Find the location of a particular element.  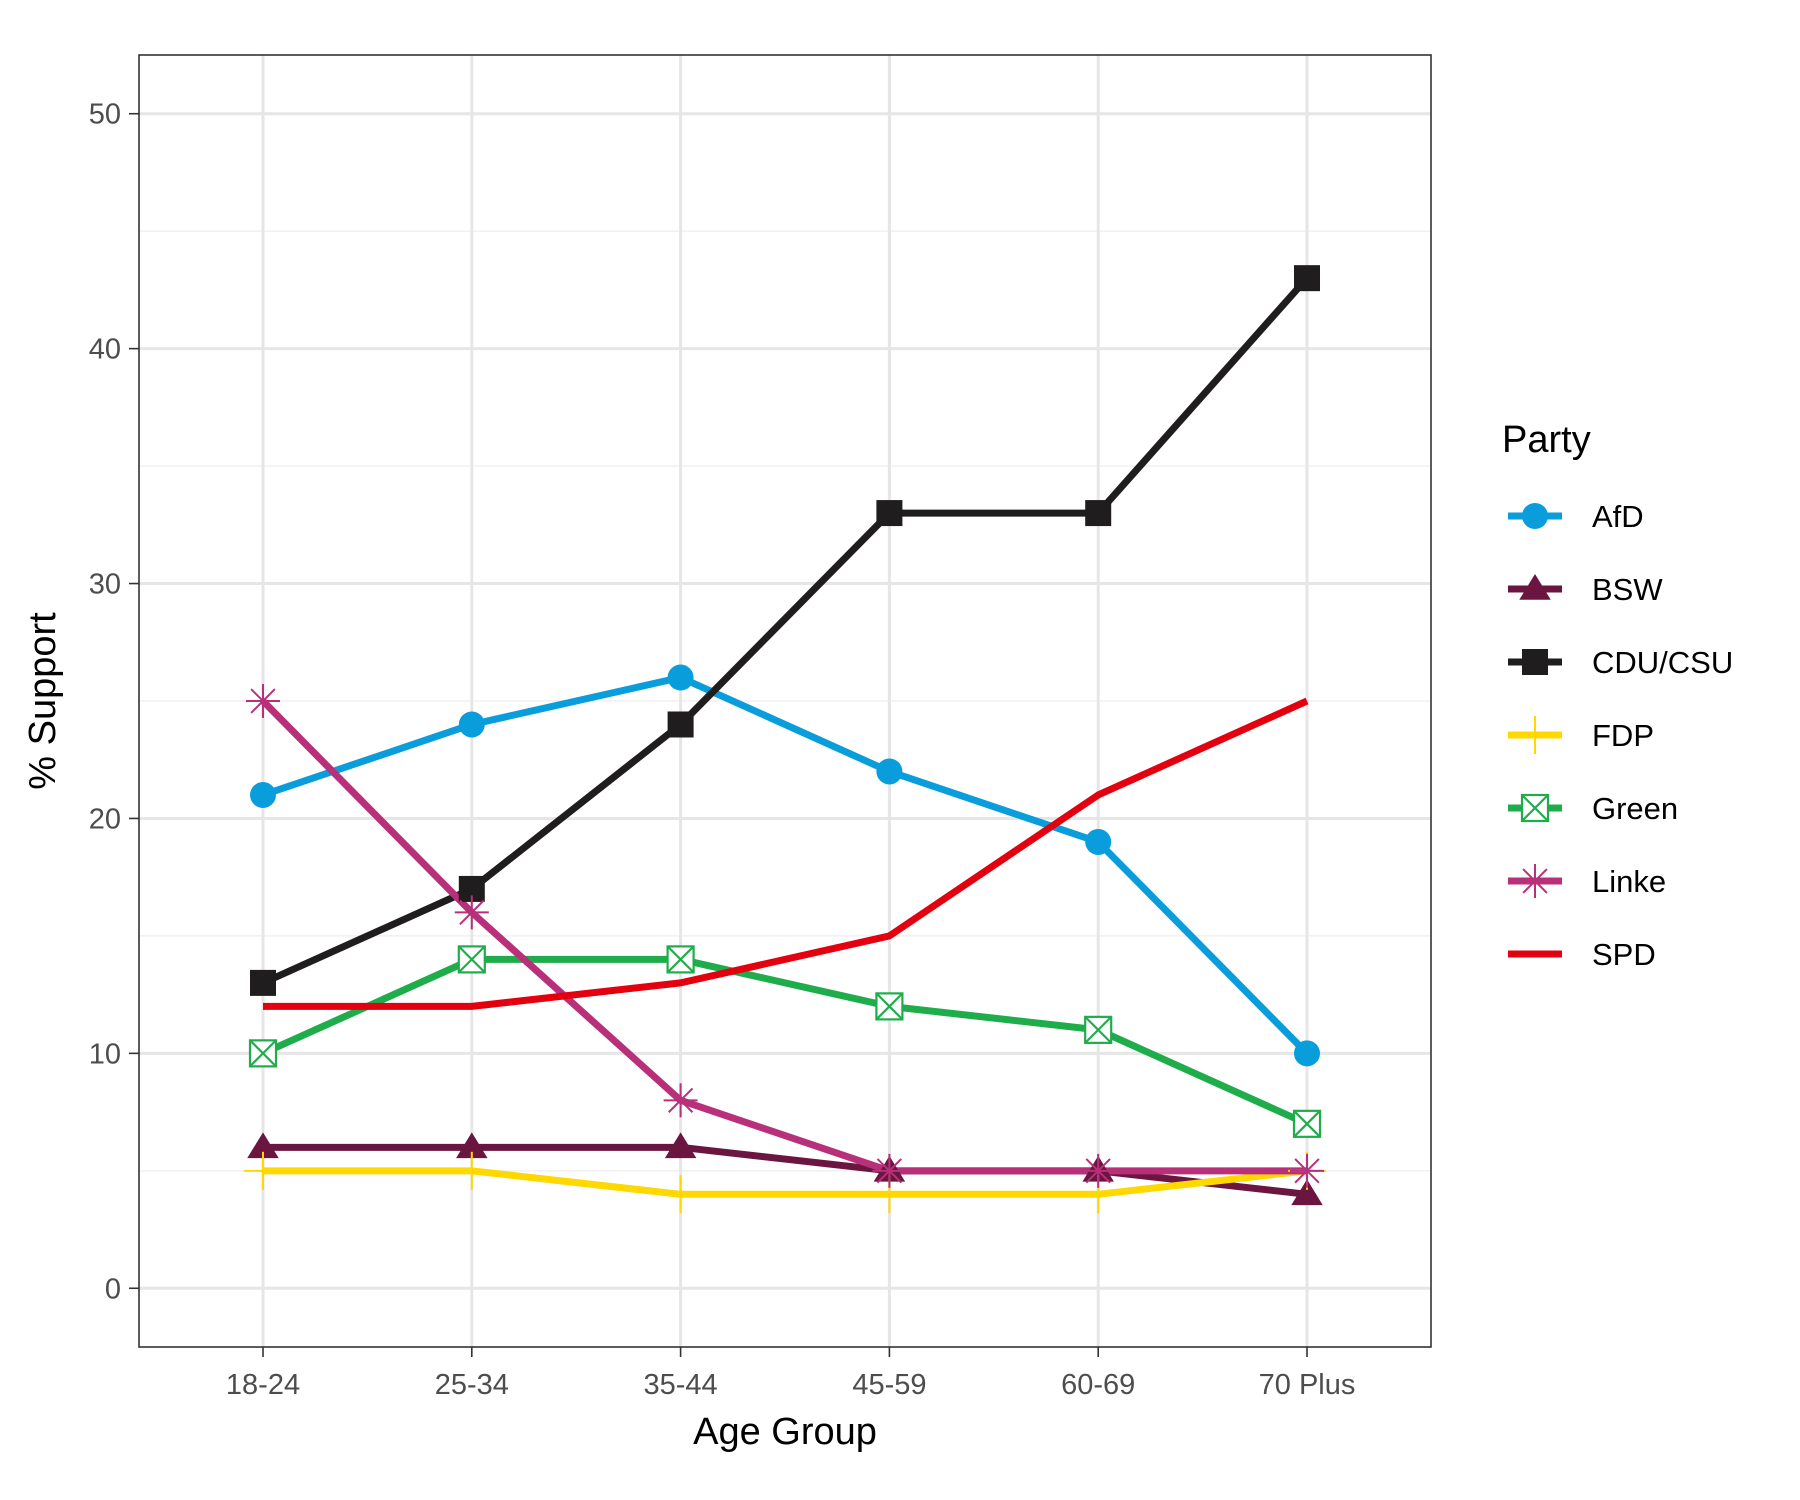

legend-item-green: Green is located at coordinates (1593, 808).